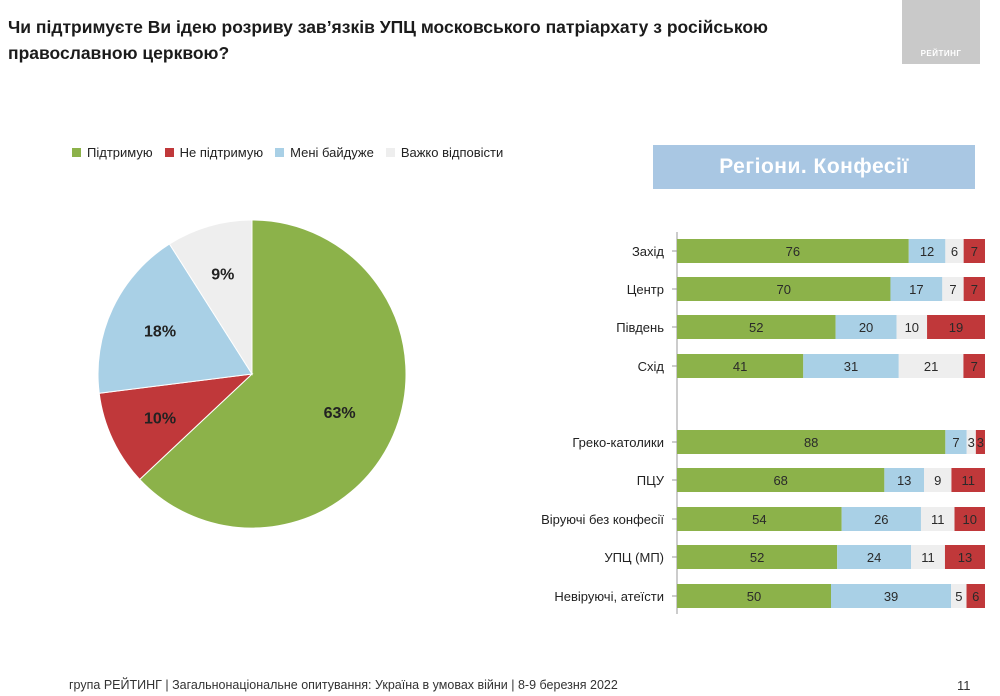  I want to click on pie-label-hard: 9%, so click(222, 274).